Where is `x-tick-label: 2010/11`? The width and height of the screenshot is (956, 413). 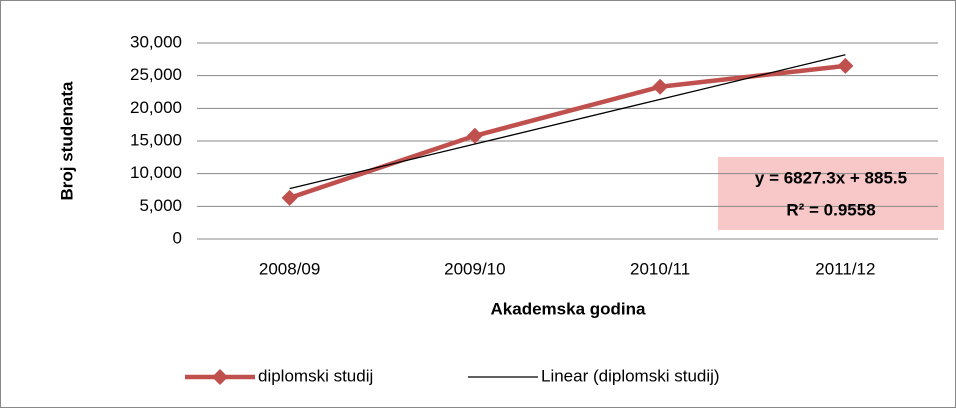 x-tick-label: 2010/11 is located at coordinates (660, 268).